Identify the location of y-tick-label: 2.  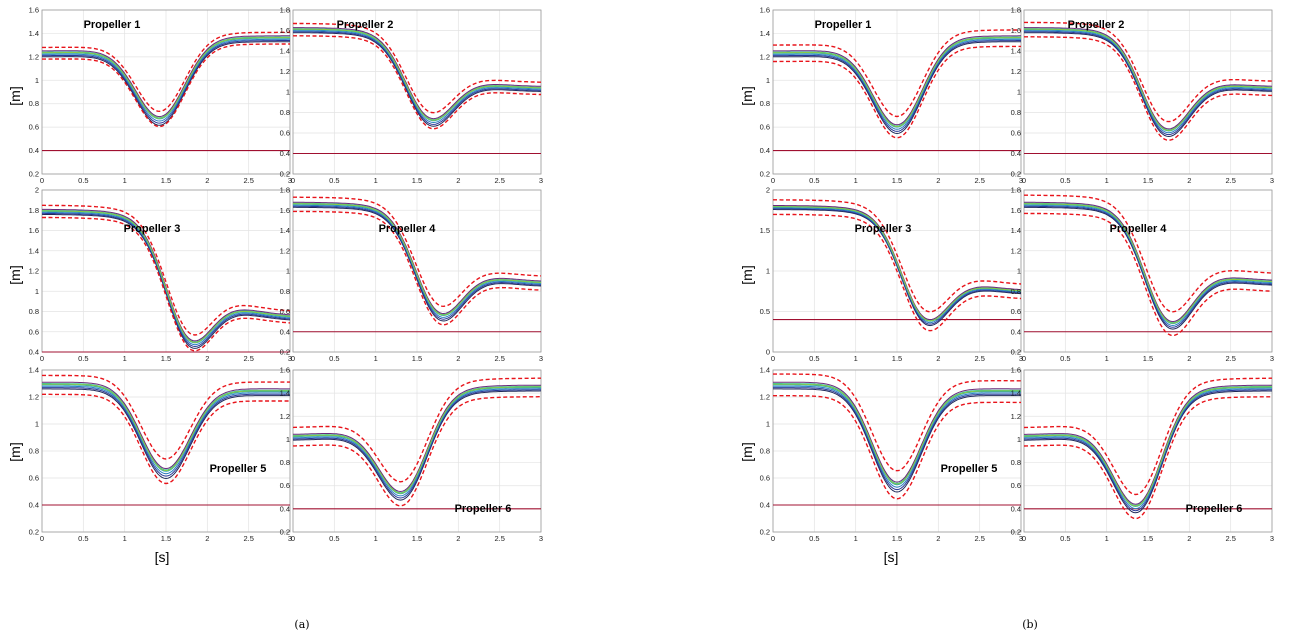
(37, 190).